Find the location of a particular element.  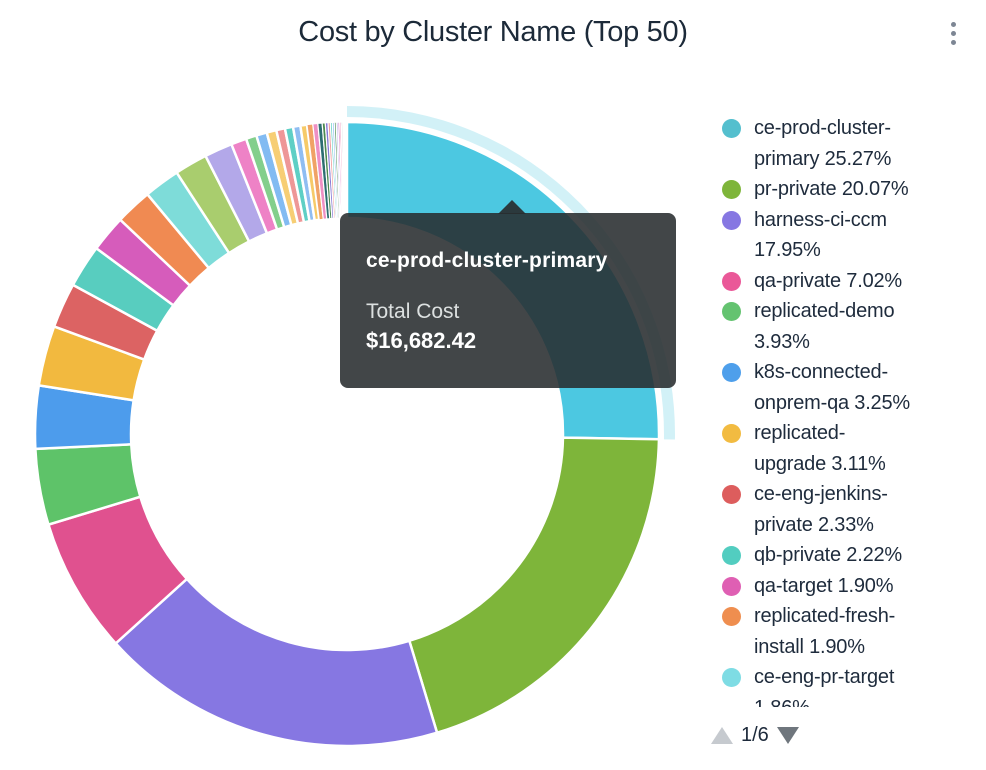

kebab-menu-button is located at coordinates (953, 37).